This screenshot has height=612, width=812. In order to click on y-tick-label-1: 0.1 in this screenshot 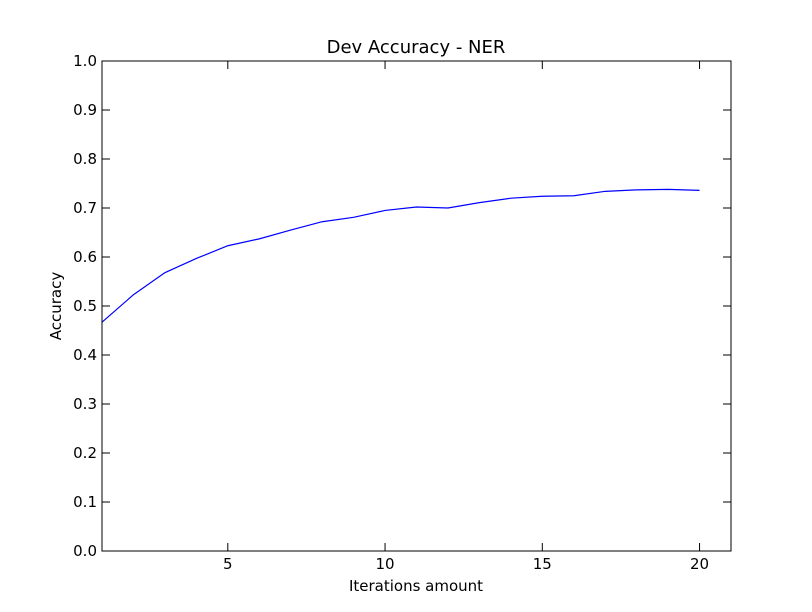, I will do `click(85, 502)`.